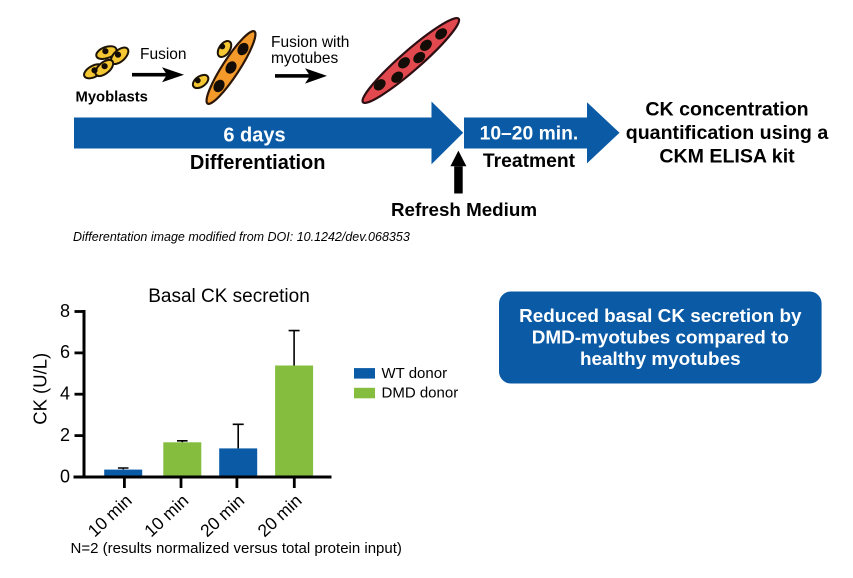  What do you see at coordinates (310, 42) in the screenshot?
I see `svg-text: Fusion with` at bounding box center [310, 42].